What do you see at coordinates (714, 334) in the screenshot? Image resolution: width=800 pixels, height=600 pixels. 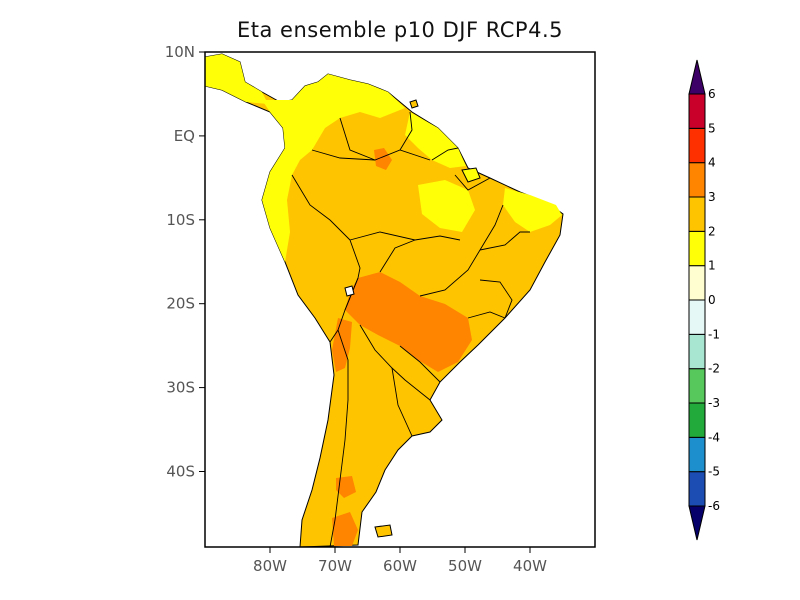 I see `colorbar-label: -1` at bounding box center [714, 334].